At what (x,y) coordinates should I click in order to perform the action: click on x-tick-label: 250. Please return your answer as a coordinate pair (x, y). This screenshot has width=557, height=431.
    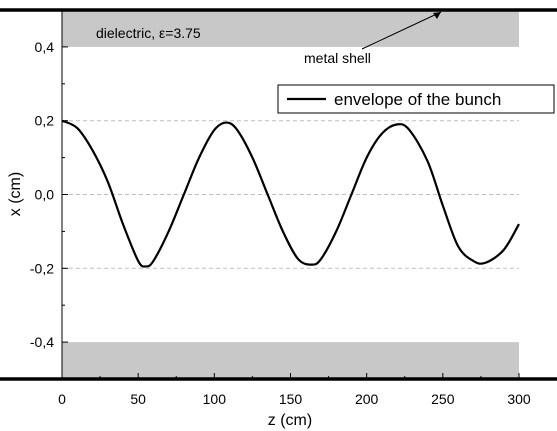
    Looking at the image, I should click on (443, 399).